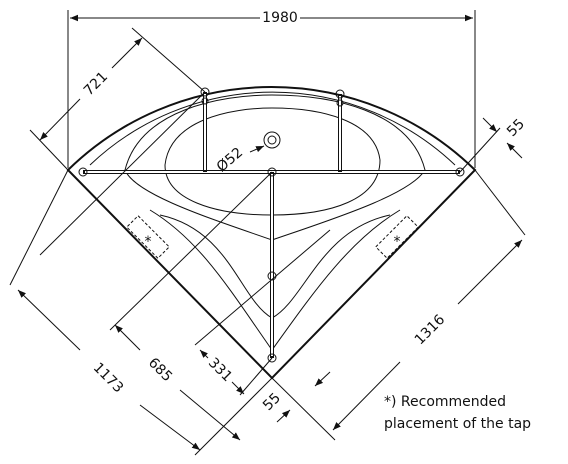 The image size is (568, 464). I want to click on note: *) Recommended, so click(445, 402).